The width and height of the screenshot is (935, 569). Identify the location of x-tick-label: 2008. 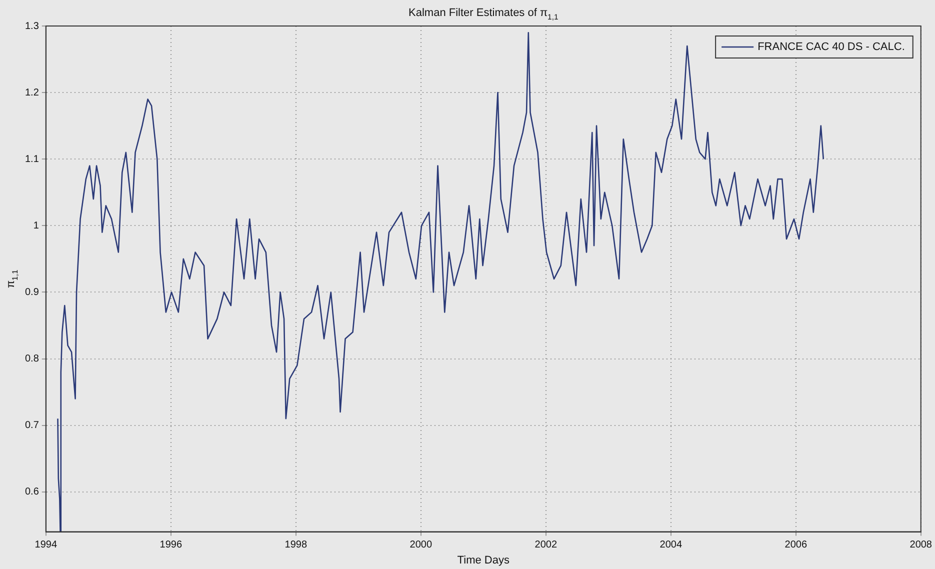
(921, 545).